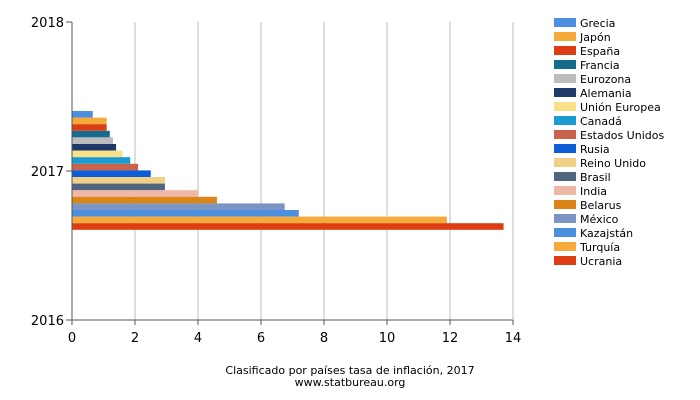 This screenshot has height=400, width=700. I want to click on x-tick-label: 2, so click(135, 338).